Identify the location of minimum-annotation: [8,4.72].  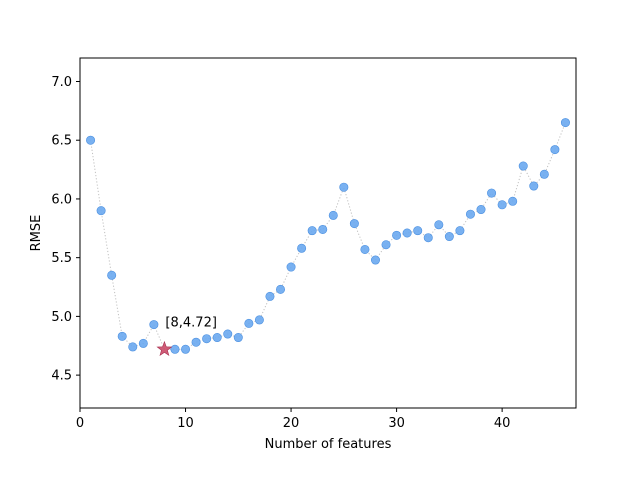
(191, 322).